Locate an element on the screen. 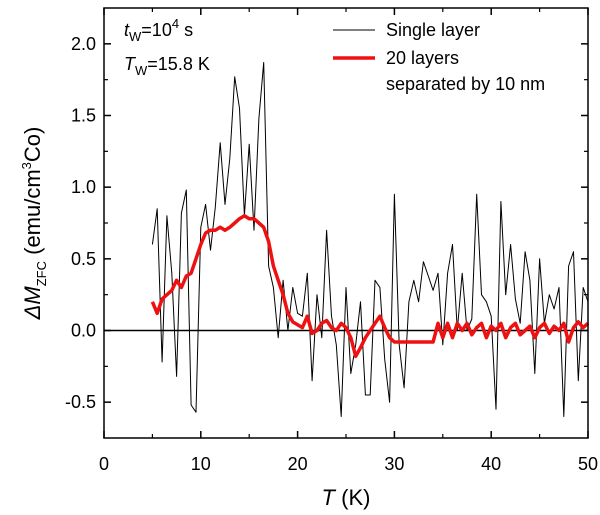 This screenshot has height=515, width=600. legend-label-20-layers: 20 layers is located at coordinates (422, 58).